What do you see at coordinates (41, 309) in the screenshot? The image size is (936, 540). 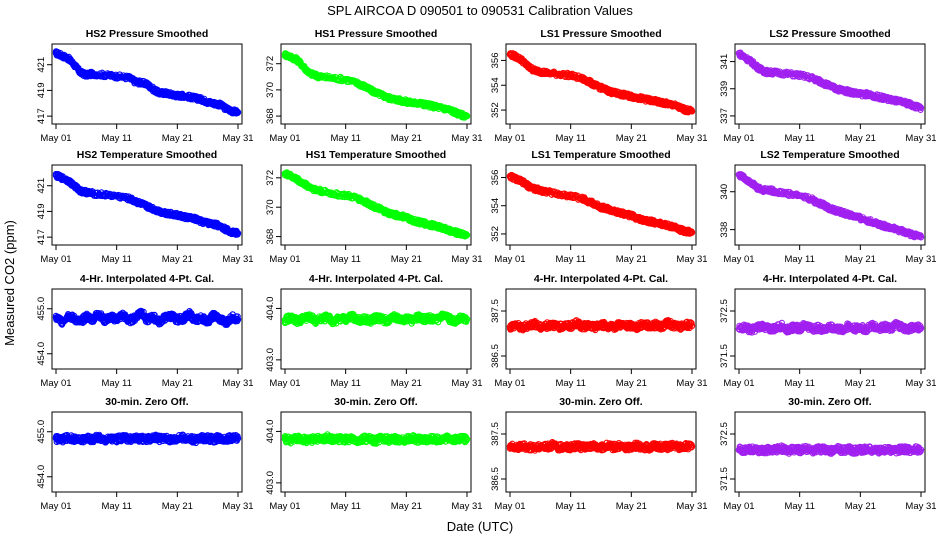 I see `y-tick-label: 455.0` at bounding box center [41, 309].